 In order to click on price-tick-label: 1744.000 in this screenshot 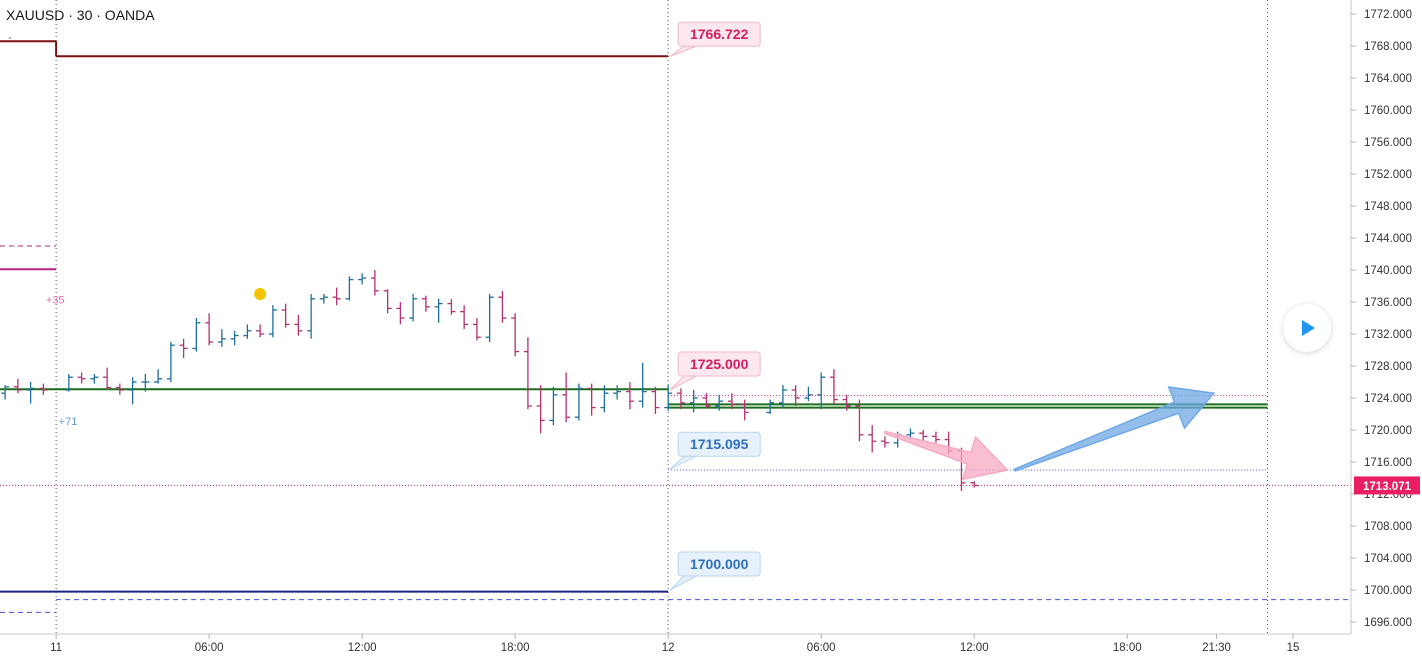, I will do `click(1388, 239)`.